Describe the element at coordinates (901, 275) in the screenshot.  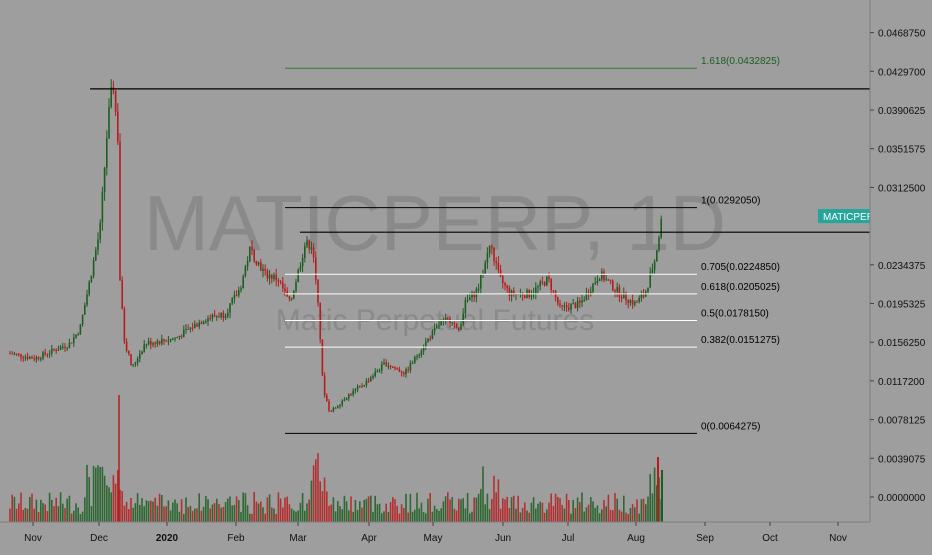
I see `price-axis` at that location.